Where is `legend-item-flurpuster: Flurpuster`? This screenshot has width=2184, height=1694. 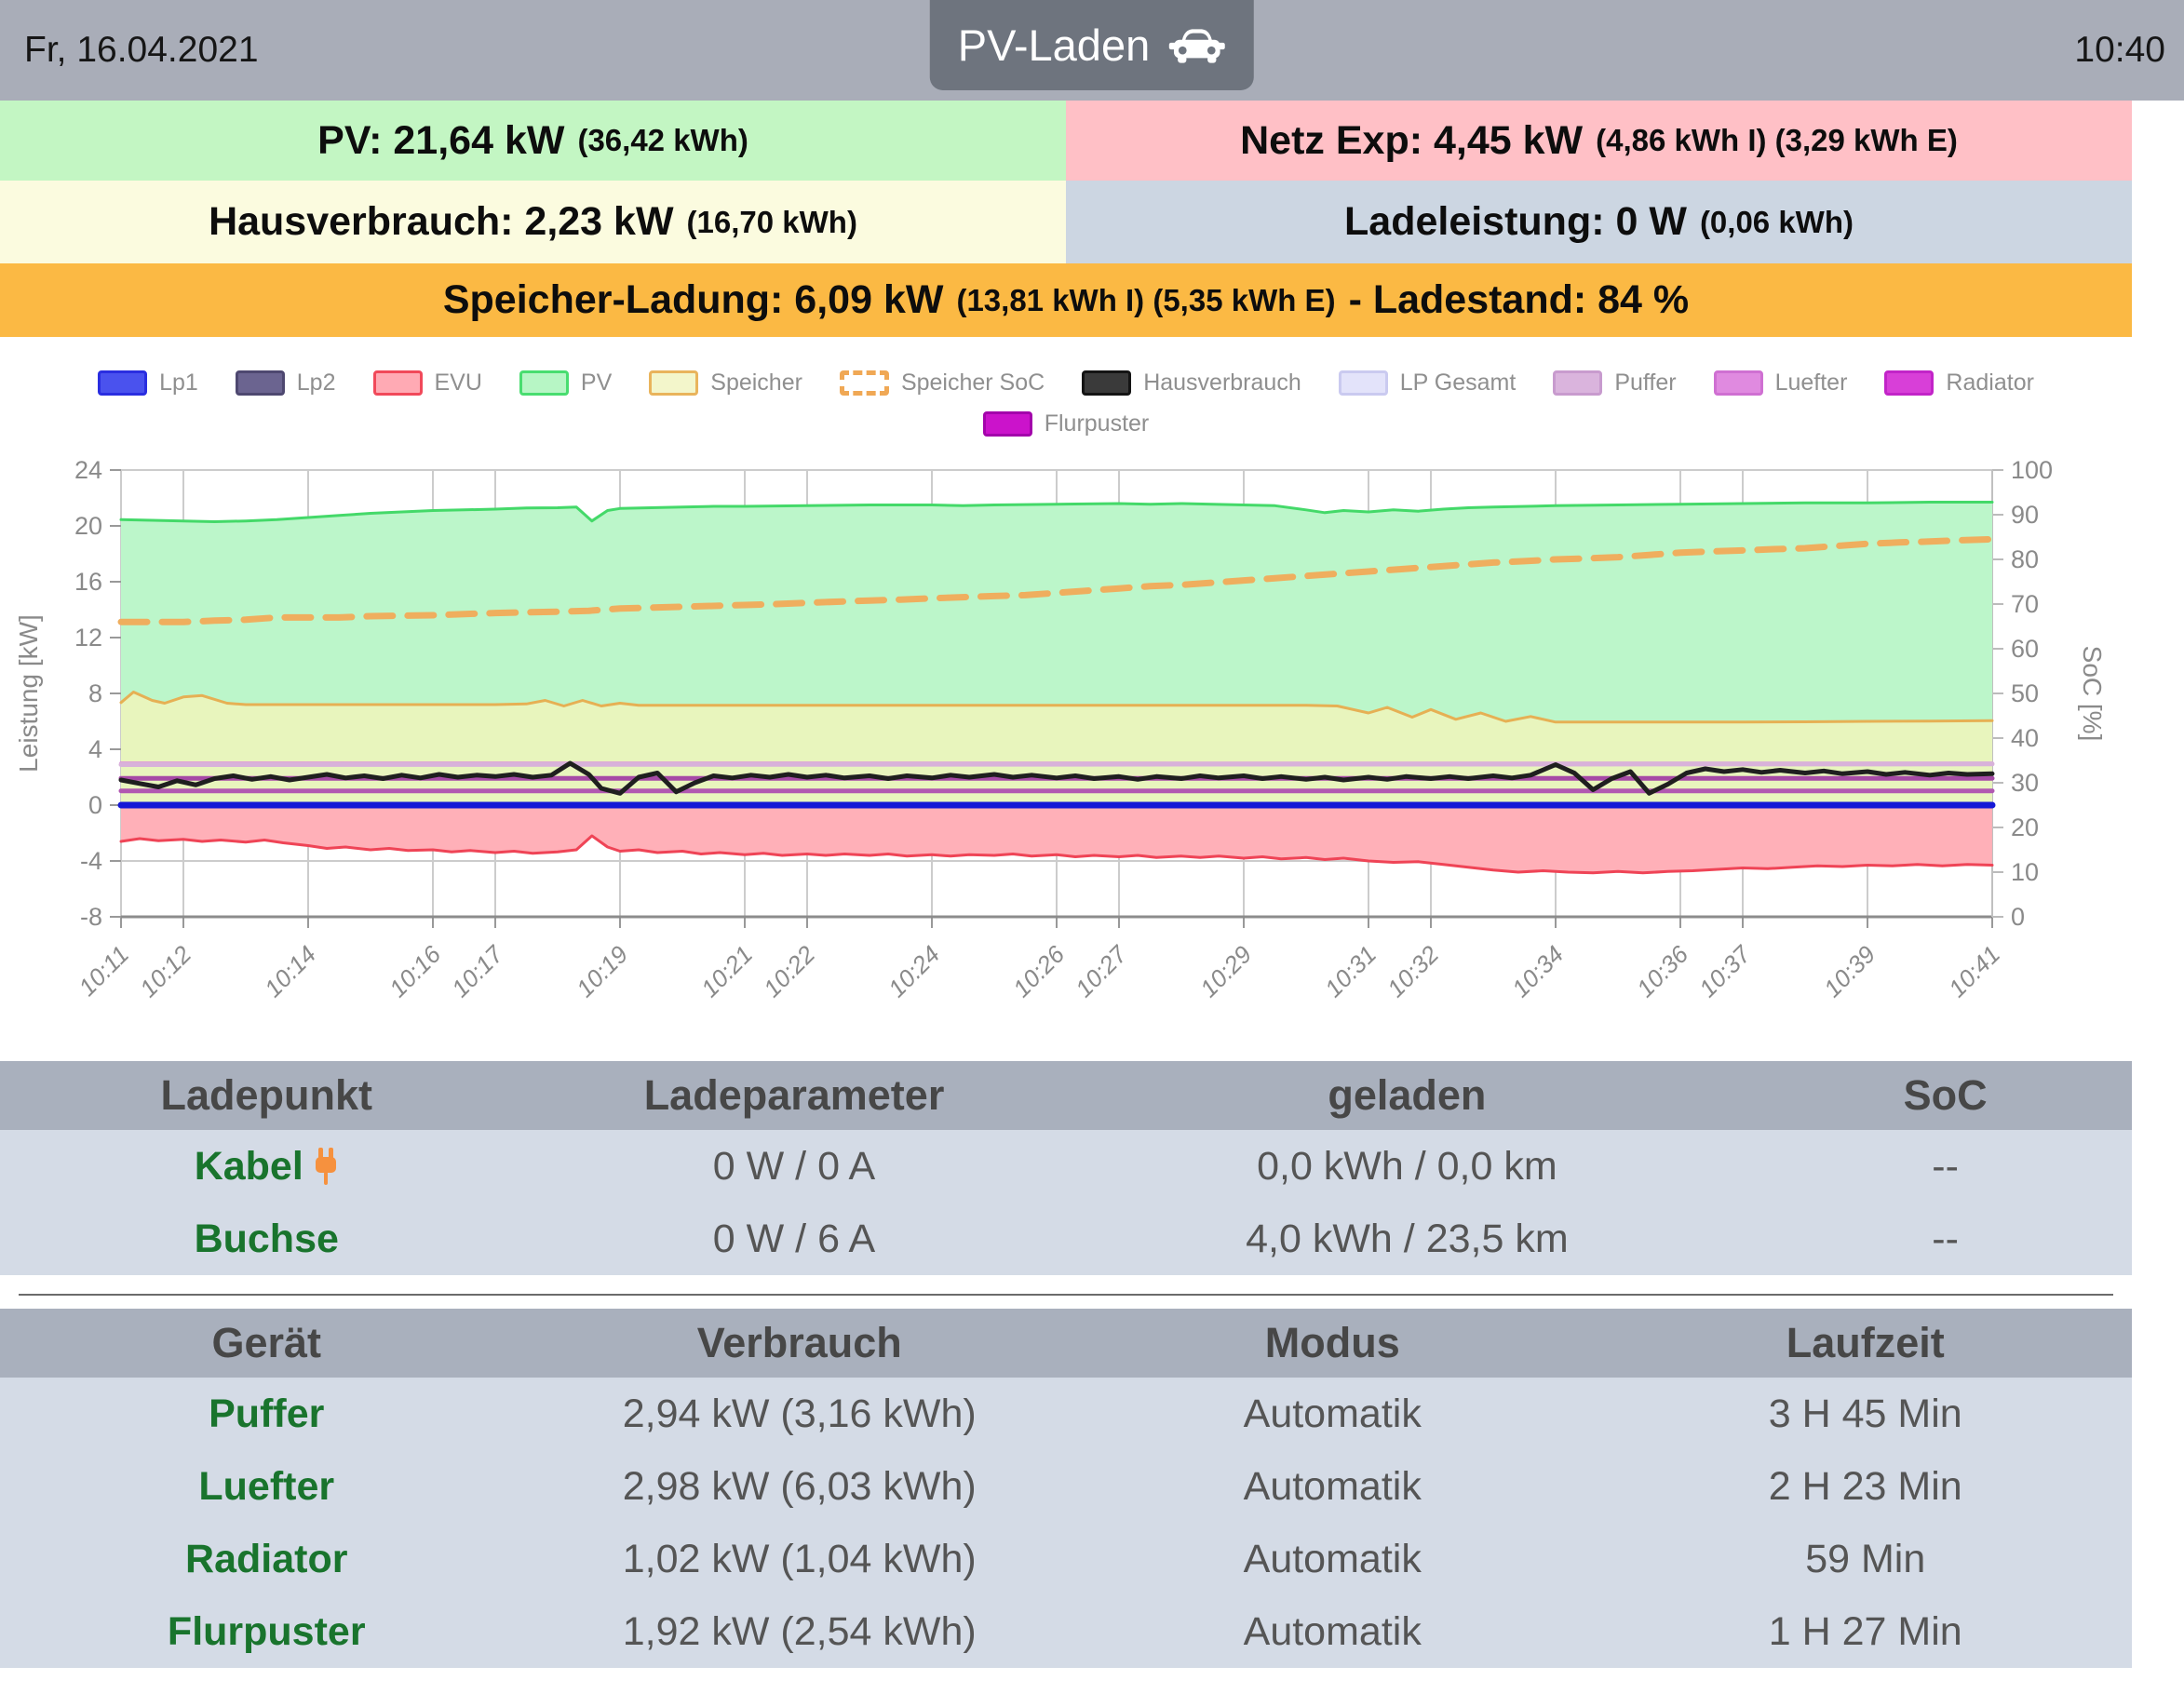 legend-item-flurpuster: Flurpuster is located at coordinates (1065, 423).